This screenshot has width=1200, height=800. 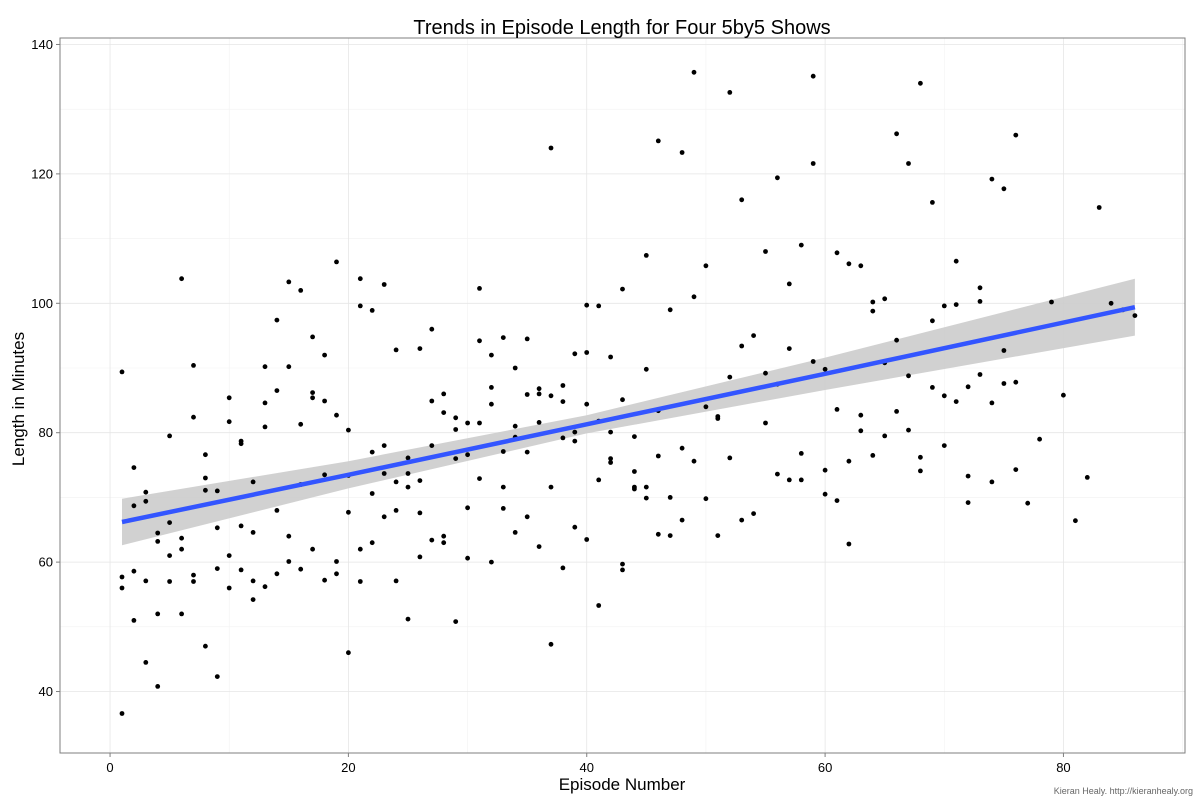 What do you see at coordinates (348, 767) in the screenshot?
I see `x-tick-label: 20` at bounding box center [348, 767].